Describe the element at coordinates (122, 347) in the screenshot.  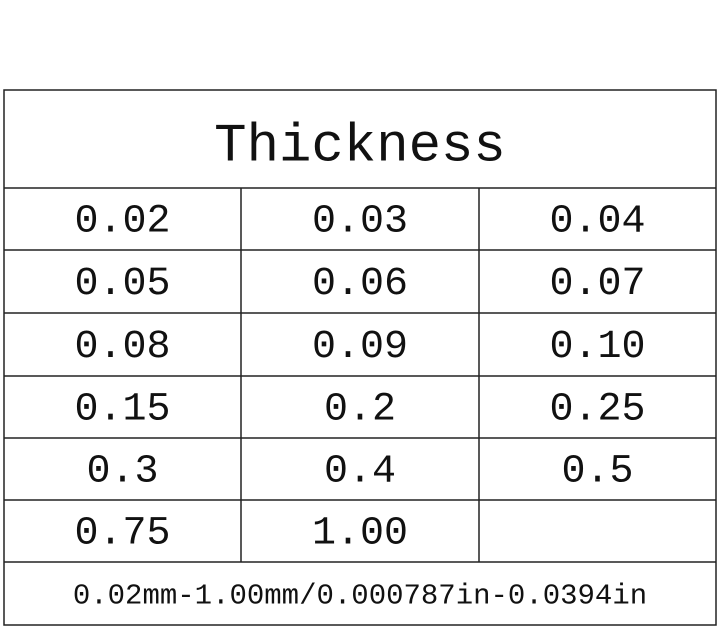
I see `cell-value: 0.08` at that location.